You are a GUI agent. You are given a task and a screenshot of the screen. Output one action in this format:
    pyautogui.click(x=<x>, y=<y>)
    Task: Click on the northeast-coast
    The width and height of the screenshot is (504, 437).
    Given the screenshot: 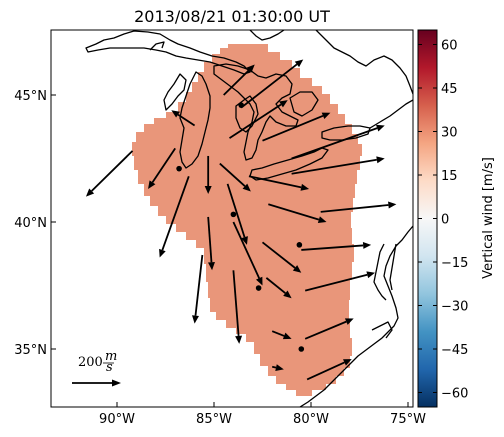 What is the action you would take?
    pyautogui.click(x=364, y=62)
    